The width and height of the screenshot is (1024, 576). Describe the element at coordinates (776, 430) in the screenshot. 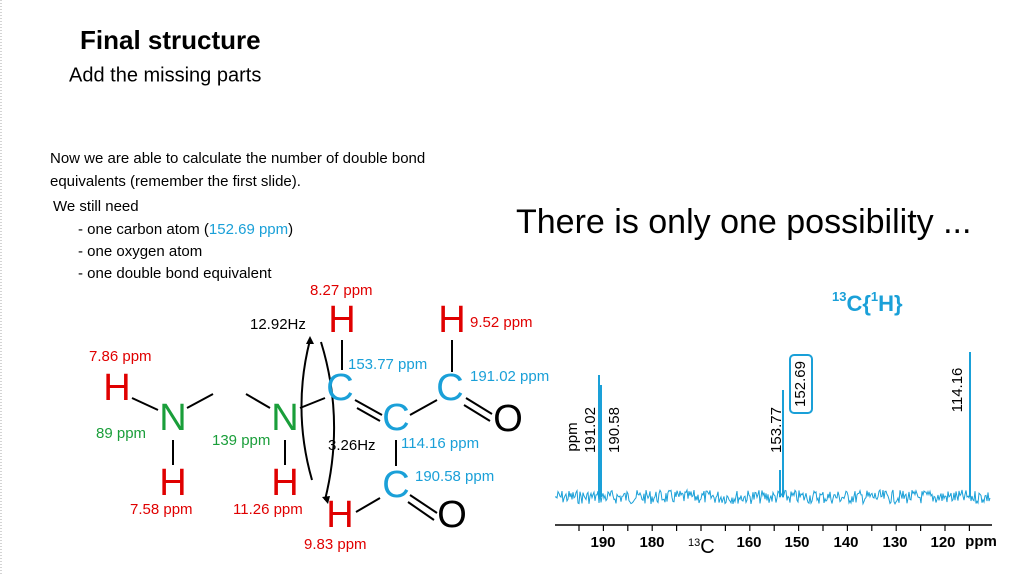

I see `peak-label: 153.77` at that location.